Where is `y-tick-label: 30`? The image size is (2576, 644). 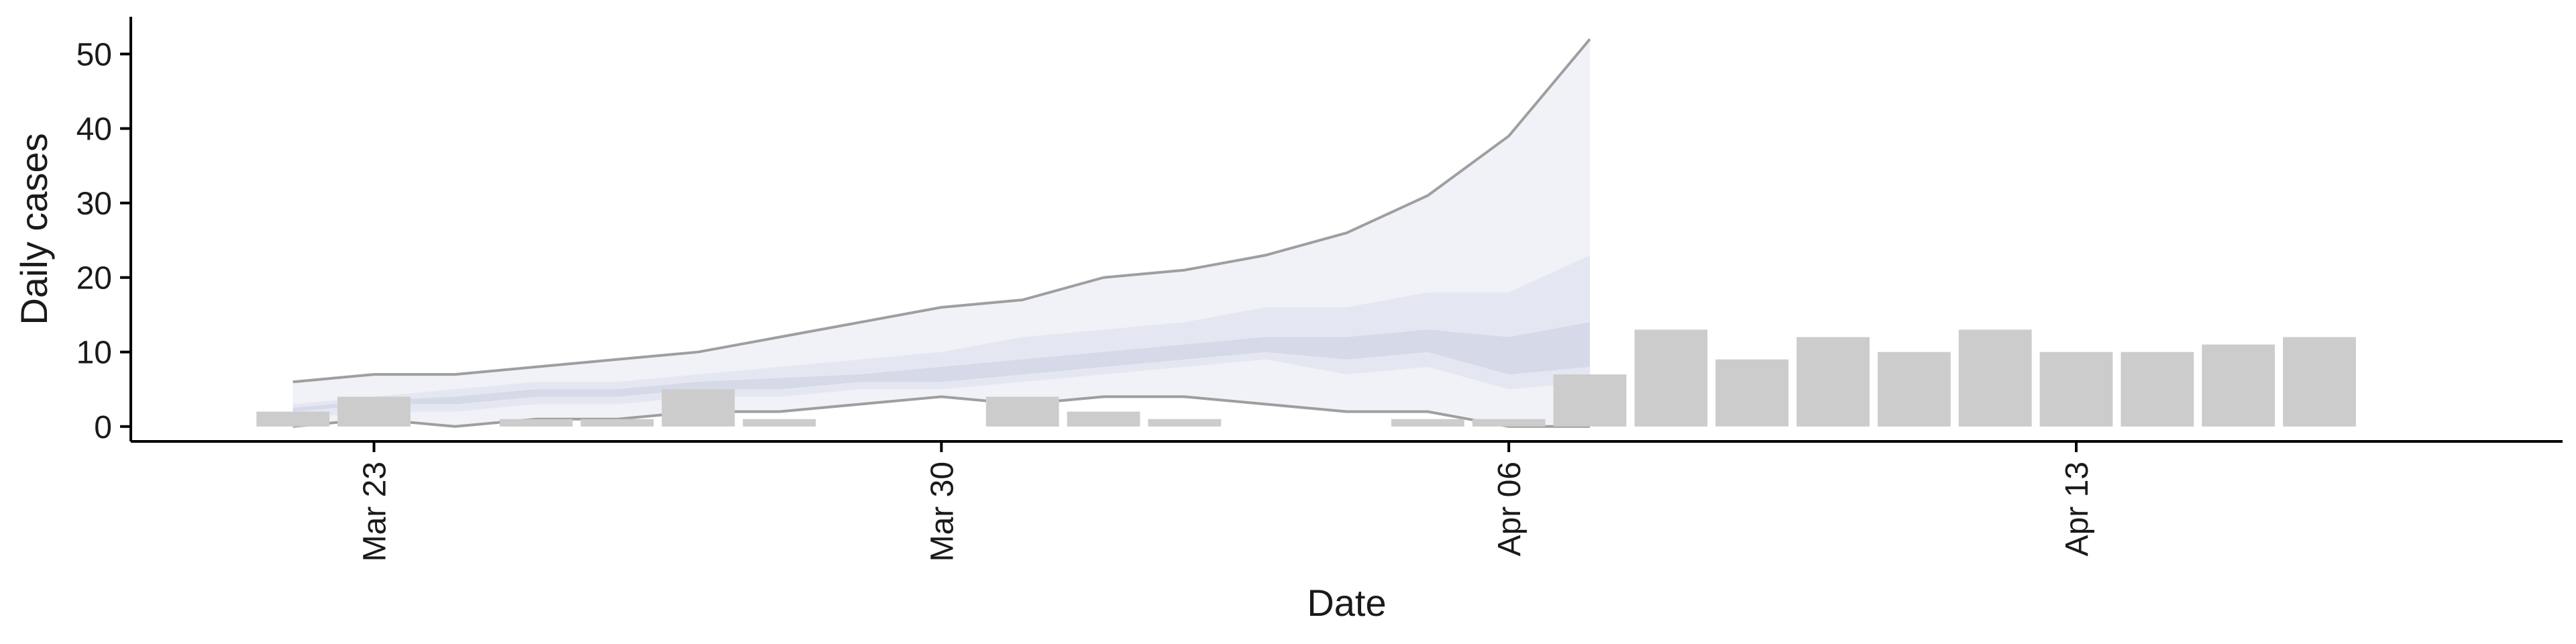
y-tick-label: 30 is located at coordinates (94, 204).